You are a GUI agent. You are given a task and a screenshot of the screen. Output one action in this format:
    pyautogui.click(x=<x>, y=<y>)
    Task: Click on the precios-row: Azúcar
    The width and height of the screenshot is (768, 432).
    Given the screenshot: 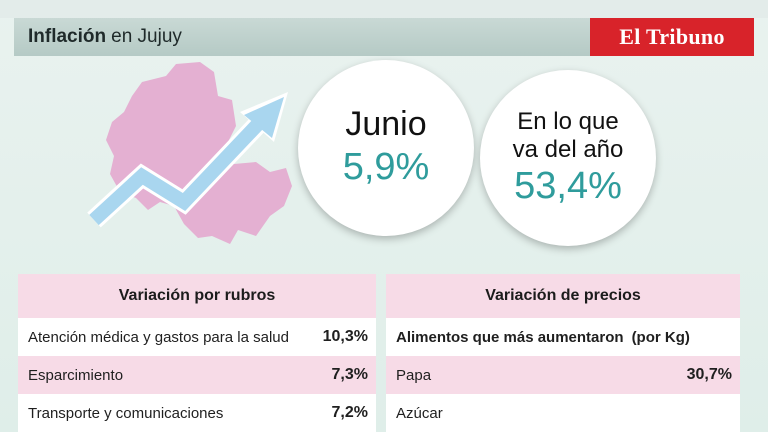 What is the action you would take?
    pyautogui.click(x=563, y=413)
    